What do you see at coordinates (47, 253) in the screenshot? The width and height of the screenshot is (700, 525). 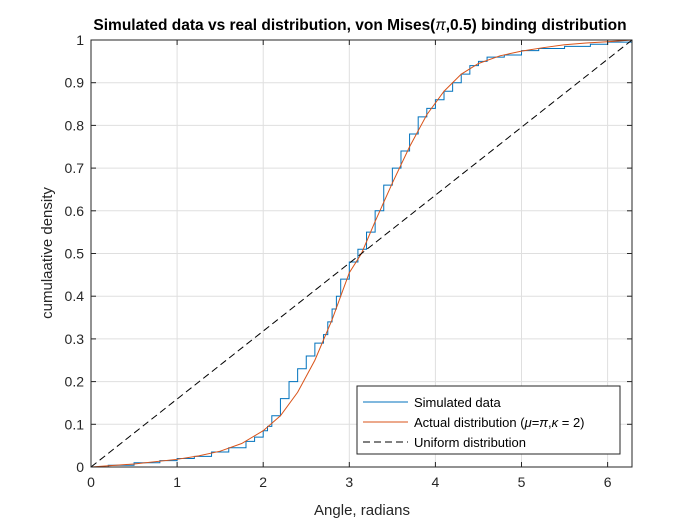 I see `y-axis-label: cumulaative density` at bounding box center [47, 253].